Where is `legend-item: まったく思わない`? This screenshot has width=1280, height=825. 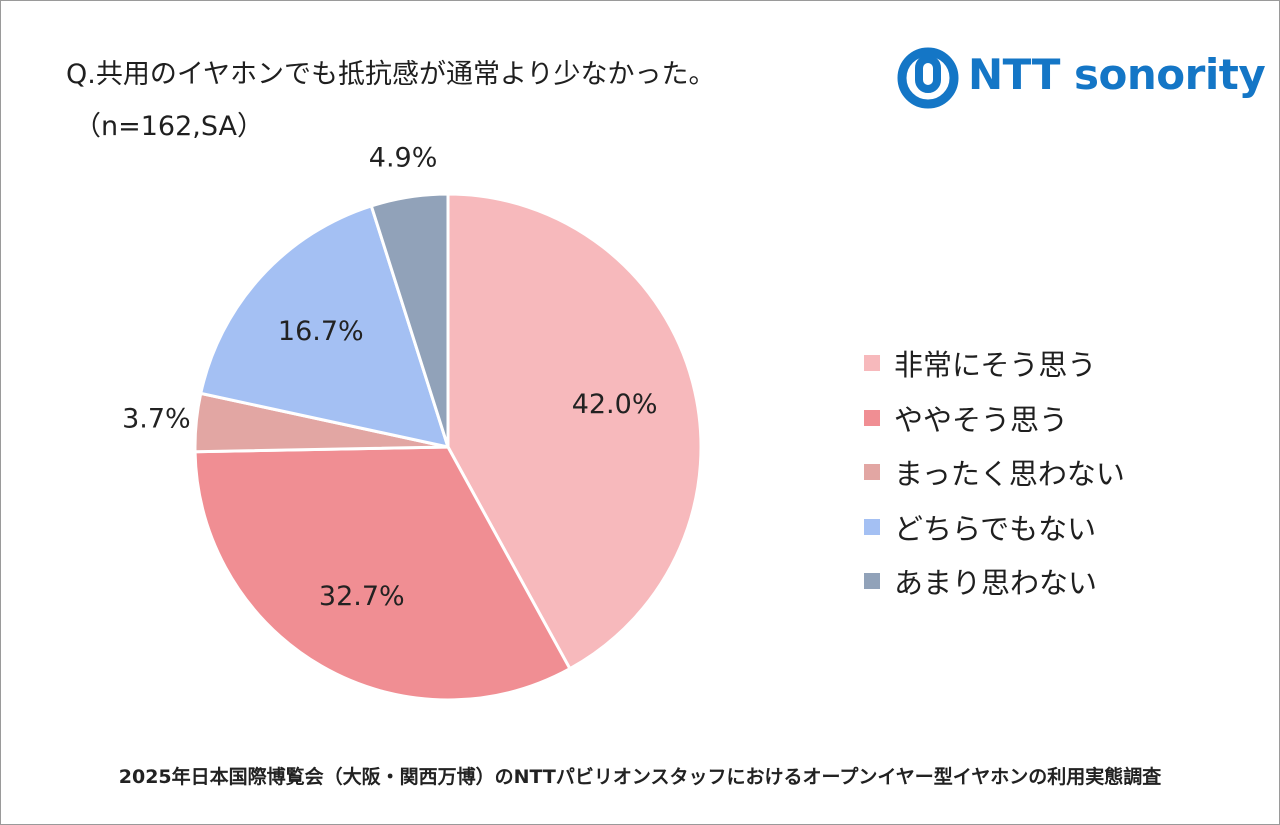 legend-item: まったく思わない is located at coordinates (994, 472).